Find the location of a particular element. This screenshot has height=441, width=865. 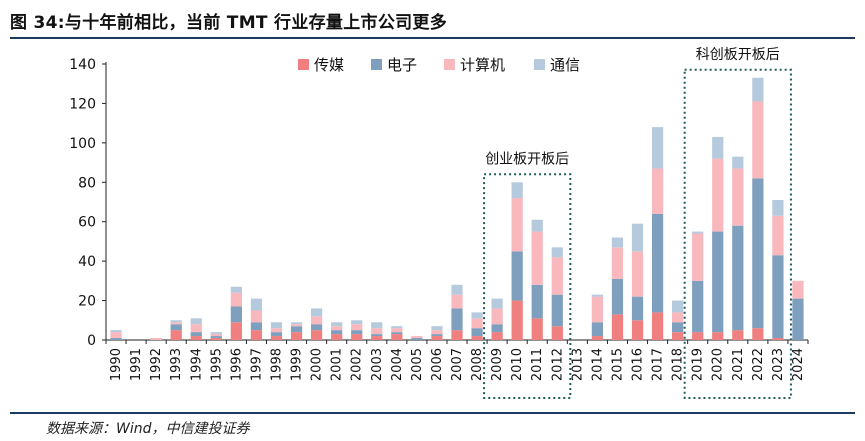

bar-segment-2003-s0 is located at coordinates (377, 338).